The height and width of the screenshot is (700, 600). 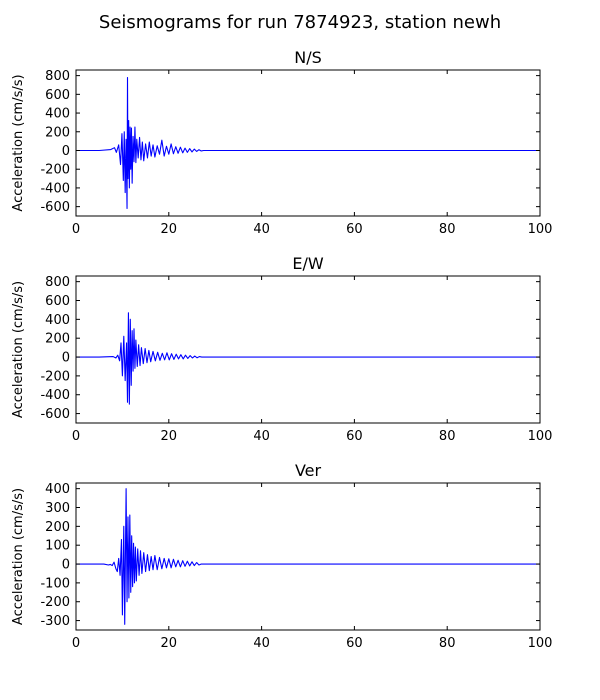 What do you see at coordinates (169, 643) in the screenshot?
I see `x-tick-label-ver-20: 20` at bounding box center [169, 643].